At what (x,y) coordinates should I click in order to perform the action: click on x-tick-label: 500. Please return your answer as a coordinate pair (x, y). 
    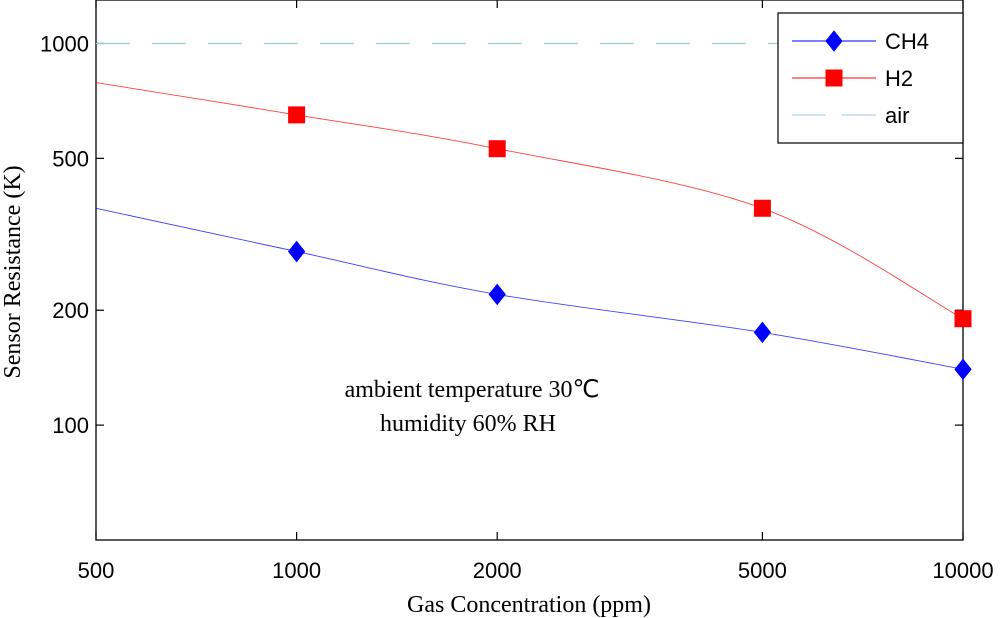
    Looking at the image, I should click on (96, 570).